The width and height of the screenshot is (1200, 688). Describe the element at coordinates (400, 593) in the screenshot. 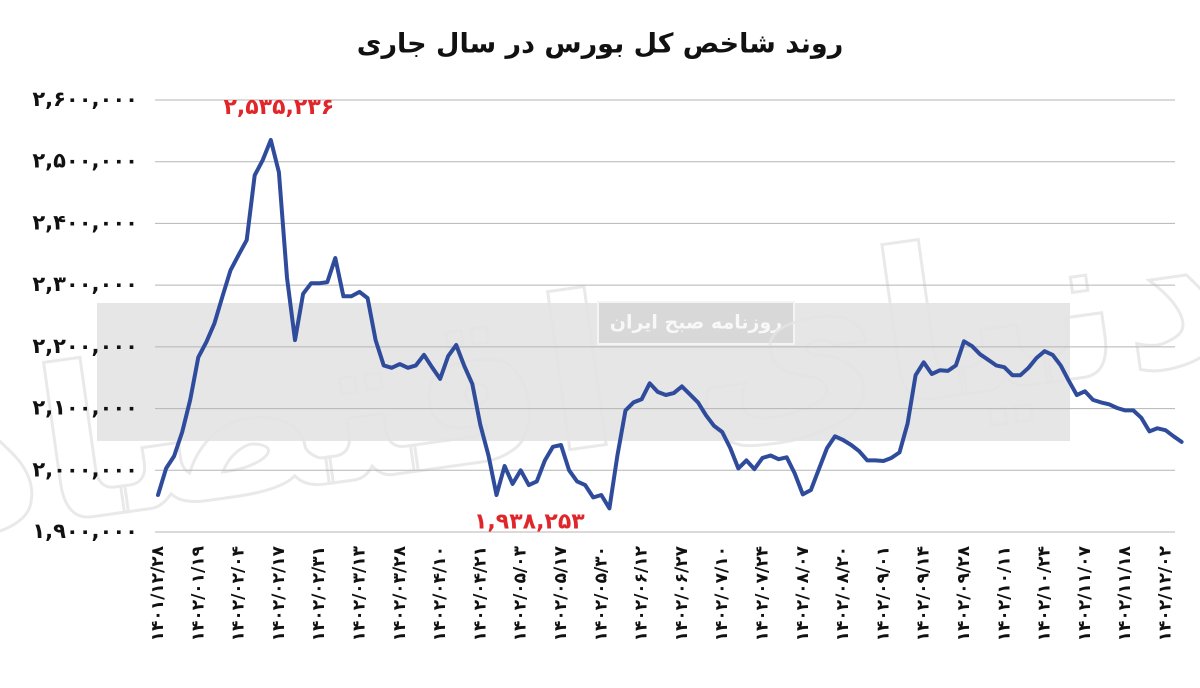

I see `x-tick-label: ۱۴۰۲/۰۳/۲۸` at that location.